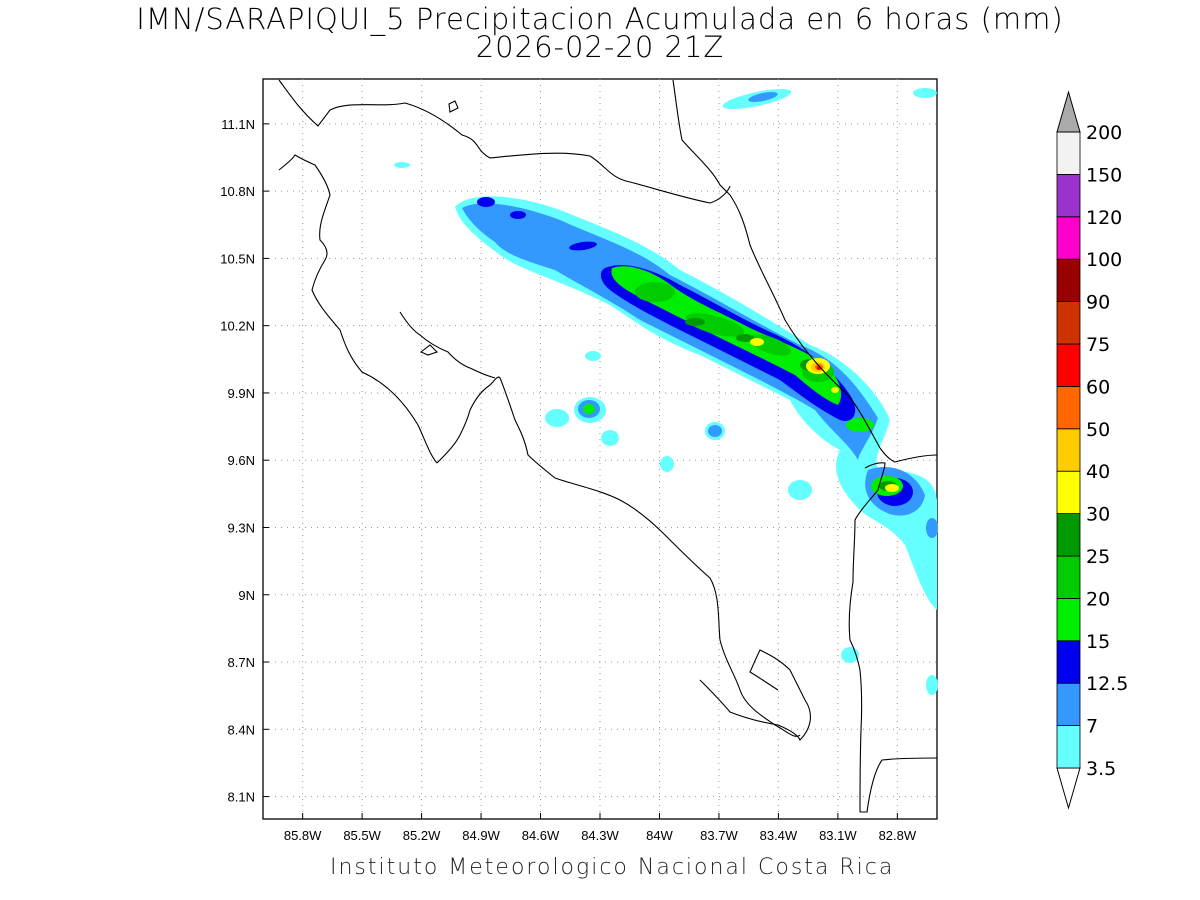 The image size is (1200, 900). What do you see at coordinates (776, 264) in the screenshot?
I see `caribbean-coast-north` at bounding box center [776, 264].